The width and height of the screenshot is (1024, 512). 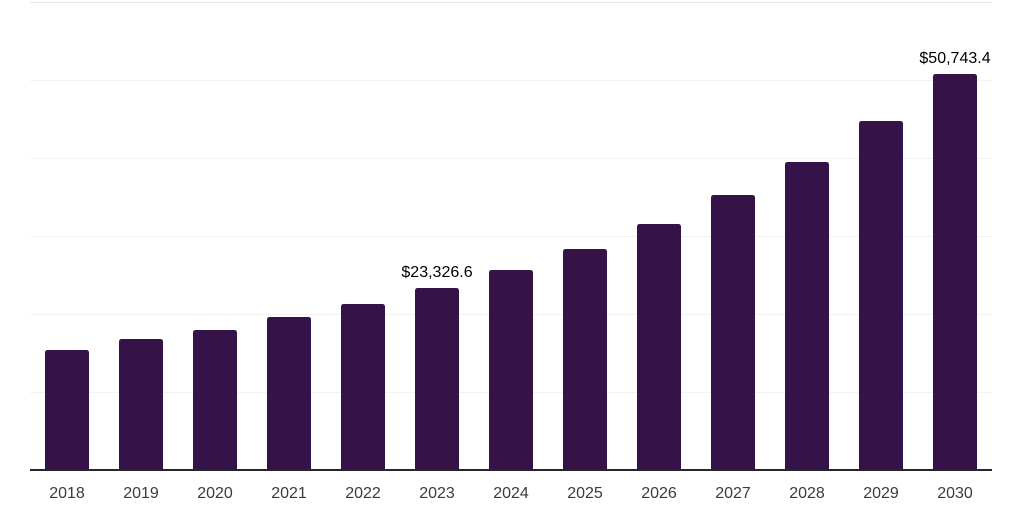 What do you see at coordinates (881, 295) in the screenshot?
I see `bar-2029` at bounding box center [881, 295].